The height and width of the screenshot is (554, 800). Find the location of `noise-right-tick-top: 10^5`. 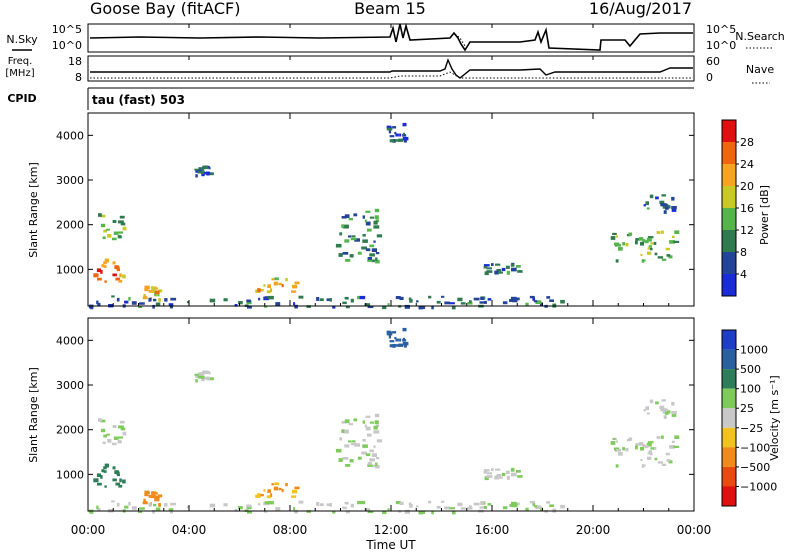

noise-right-tick-top: 10^5 is located at coordinates (721, 29).